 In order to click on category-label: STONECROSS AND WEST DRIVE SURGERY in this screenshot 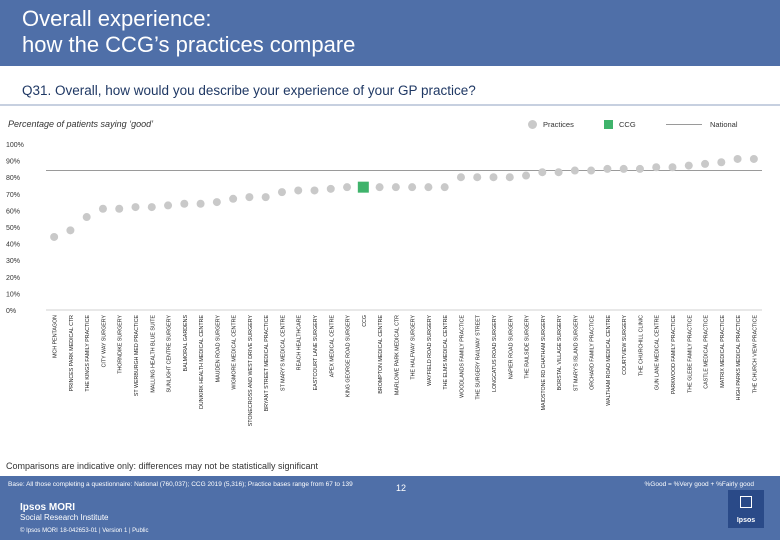, I will do `click(251, 371)`.